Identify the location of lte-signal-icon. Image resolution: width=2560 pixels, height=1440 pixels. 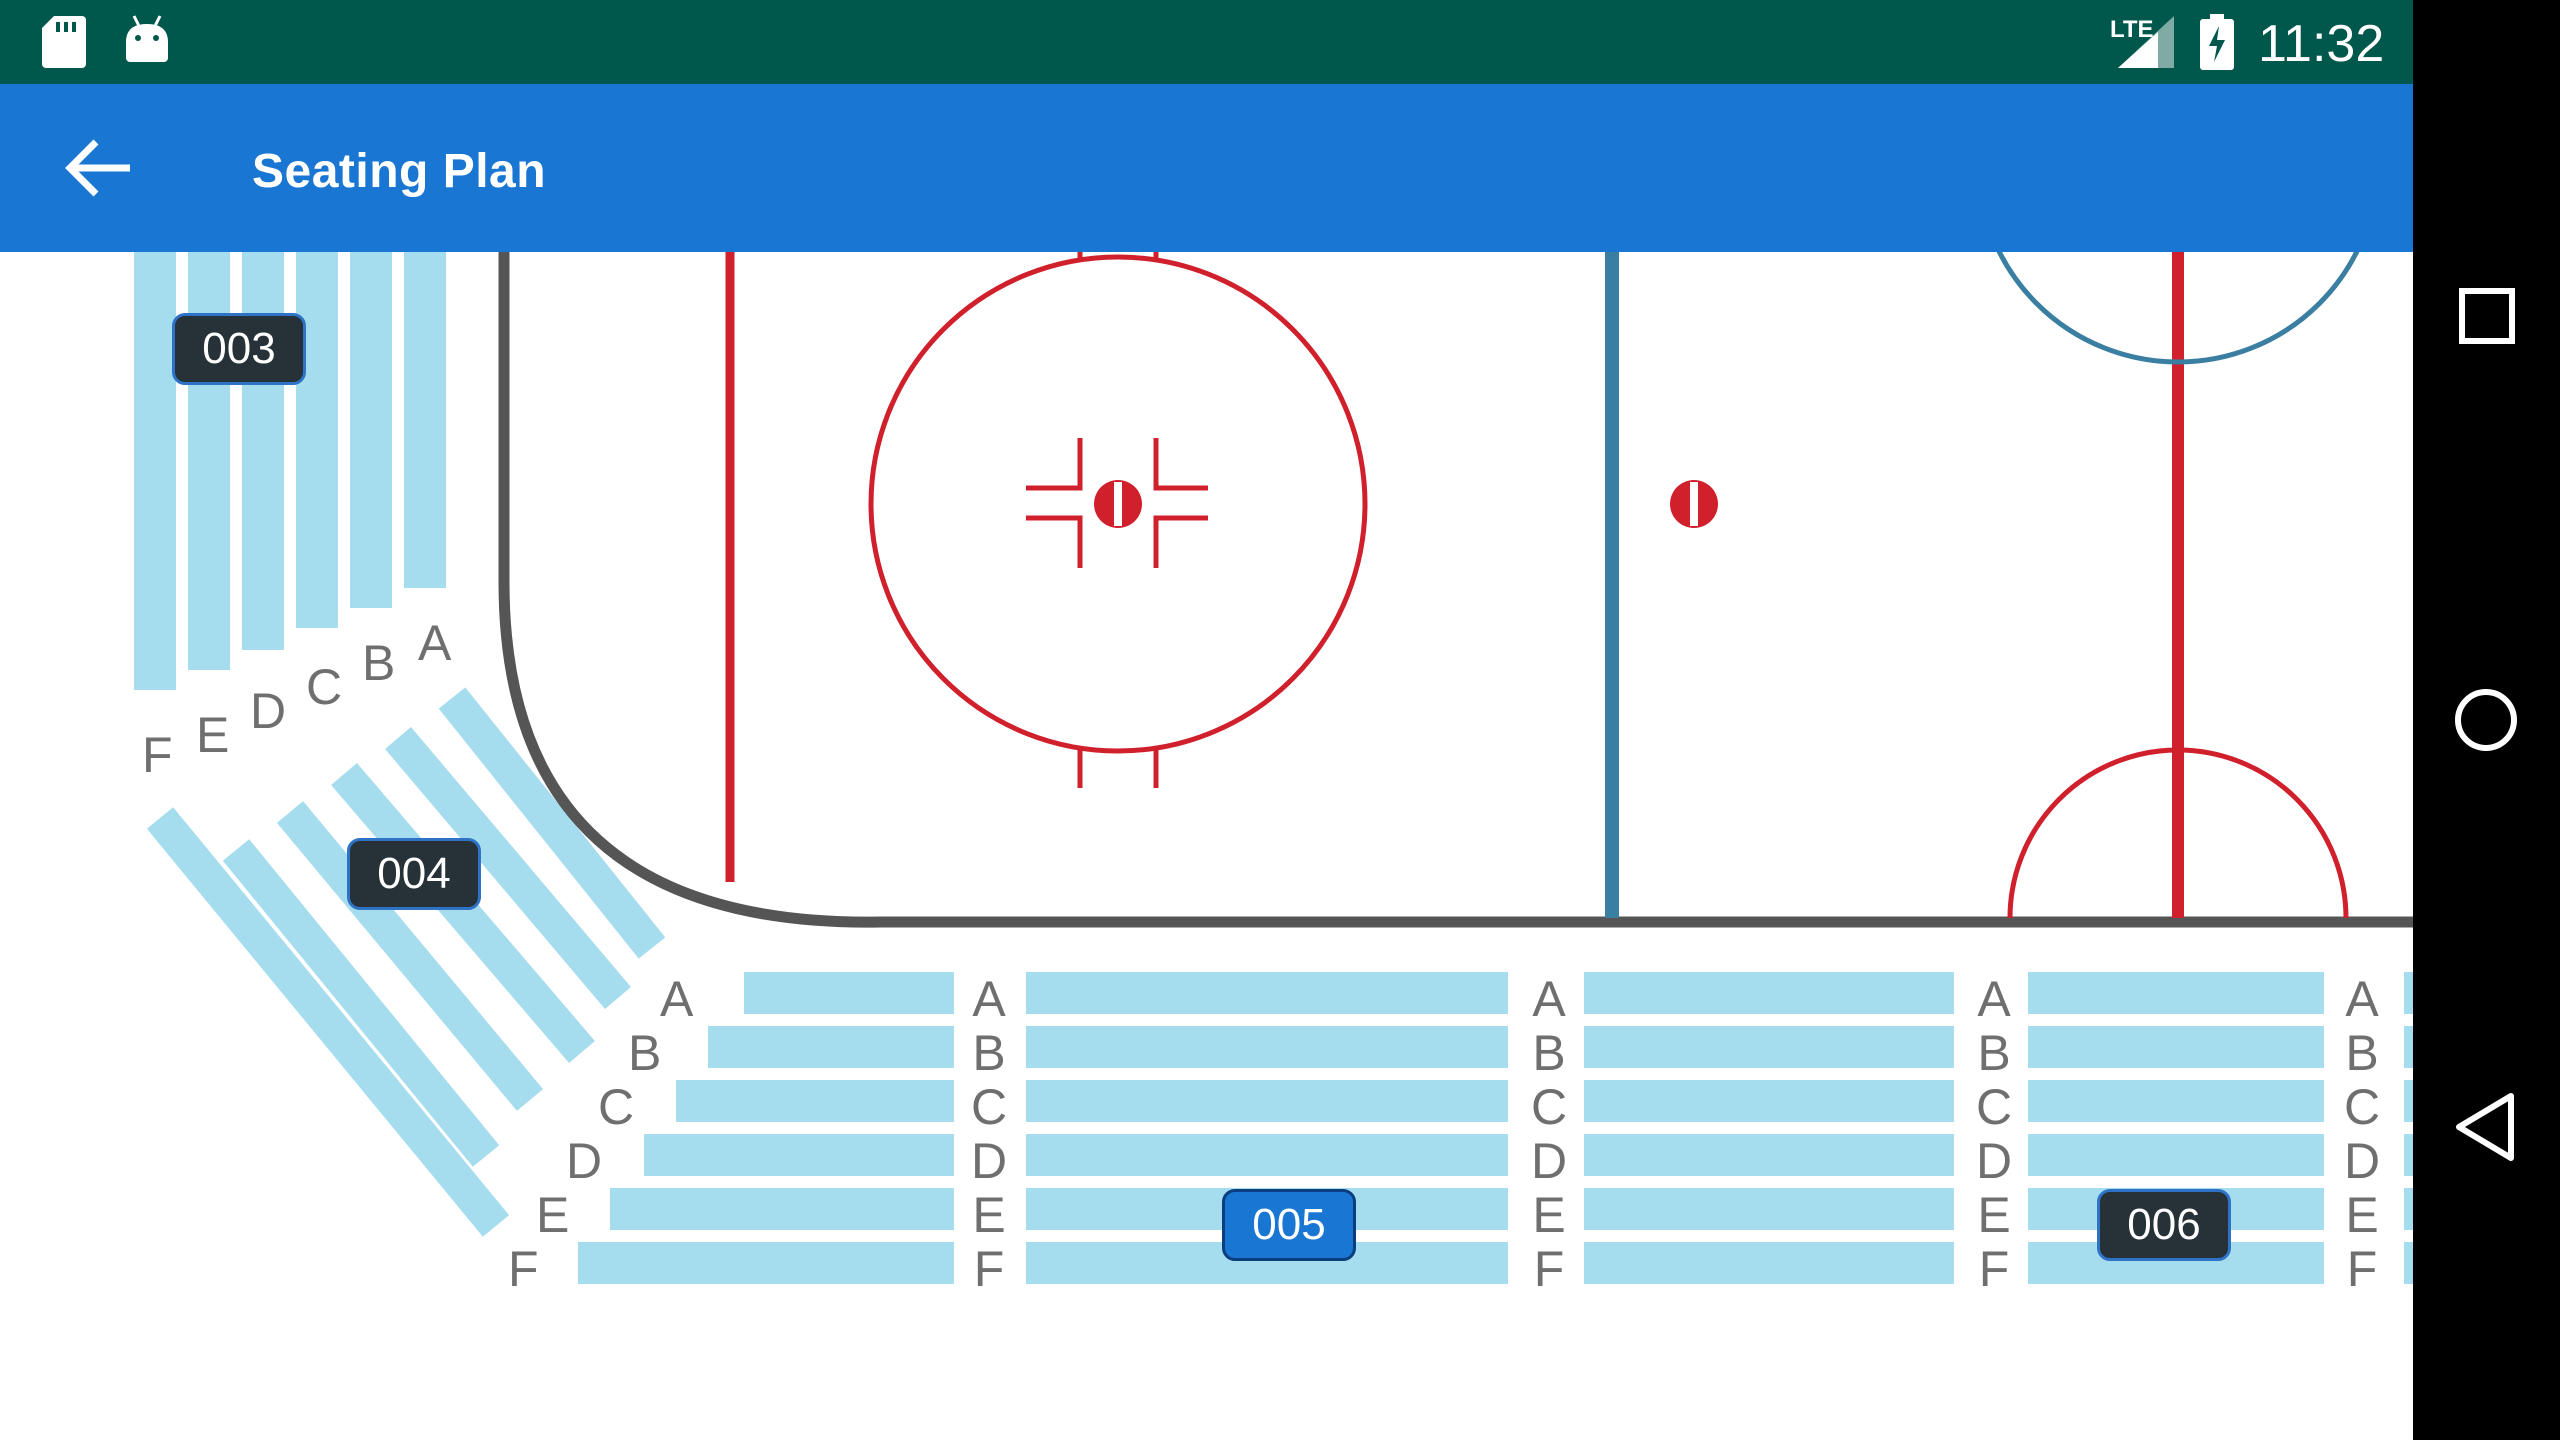
(2146, 42).